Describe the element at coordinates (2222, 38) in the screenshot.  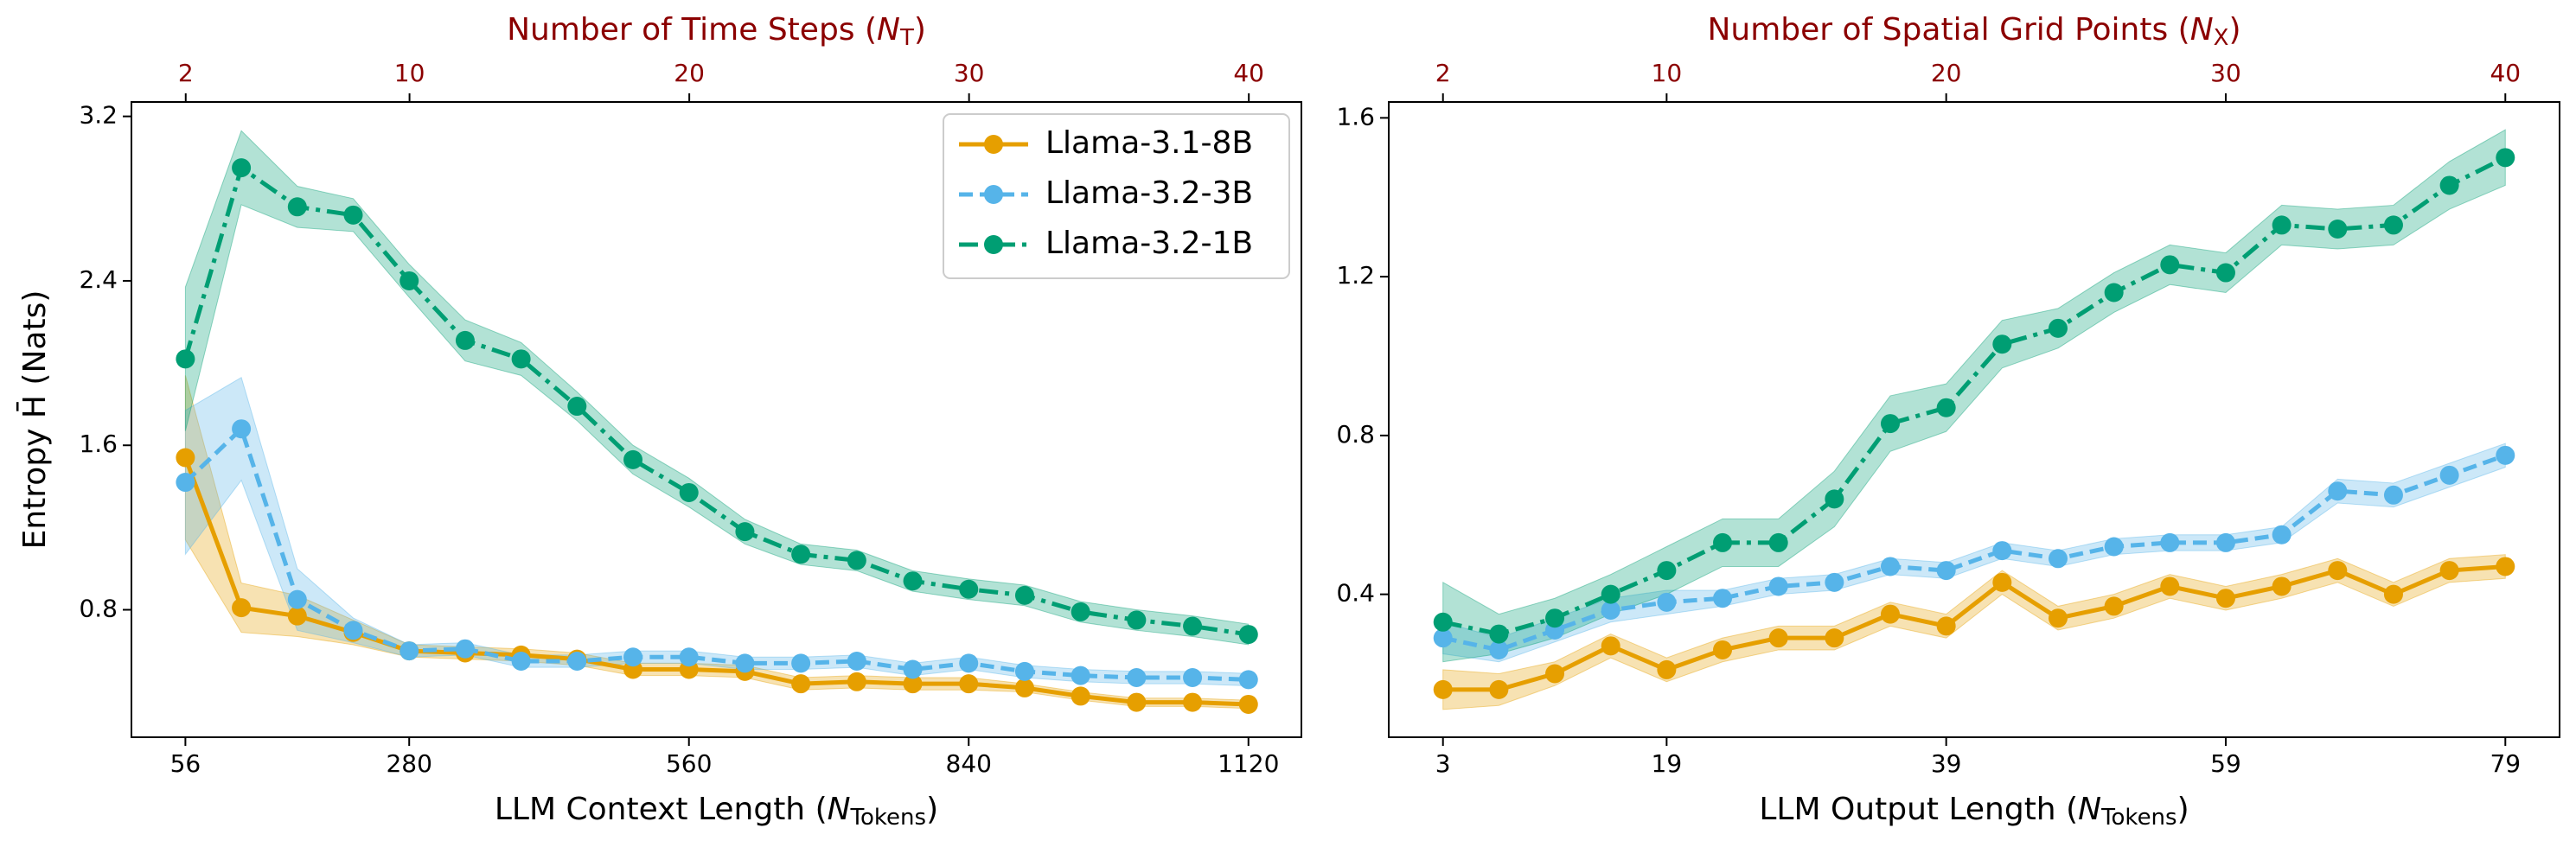
I see `label-part: X` at that location.